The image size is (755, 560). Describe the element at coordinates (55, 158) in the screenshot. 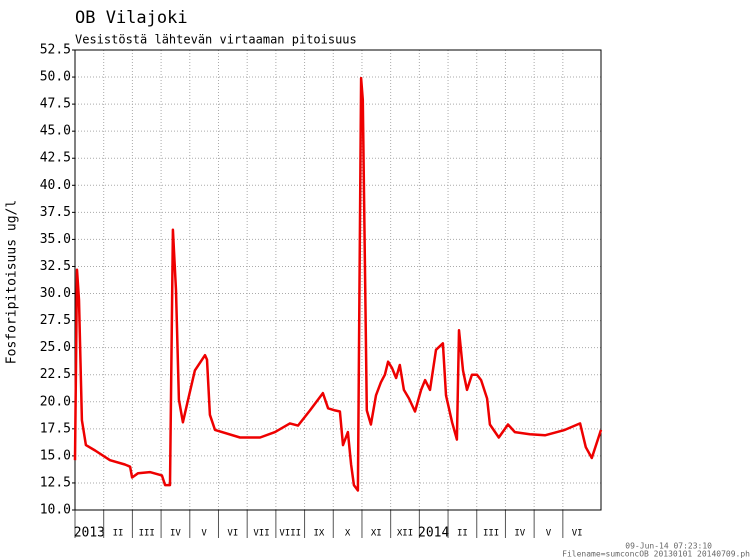

I see `y-tick-label: 42.5` at that location.